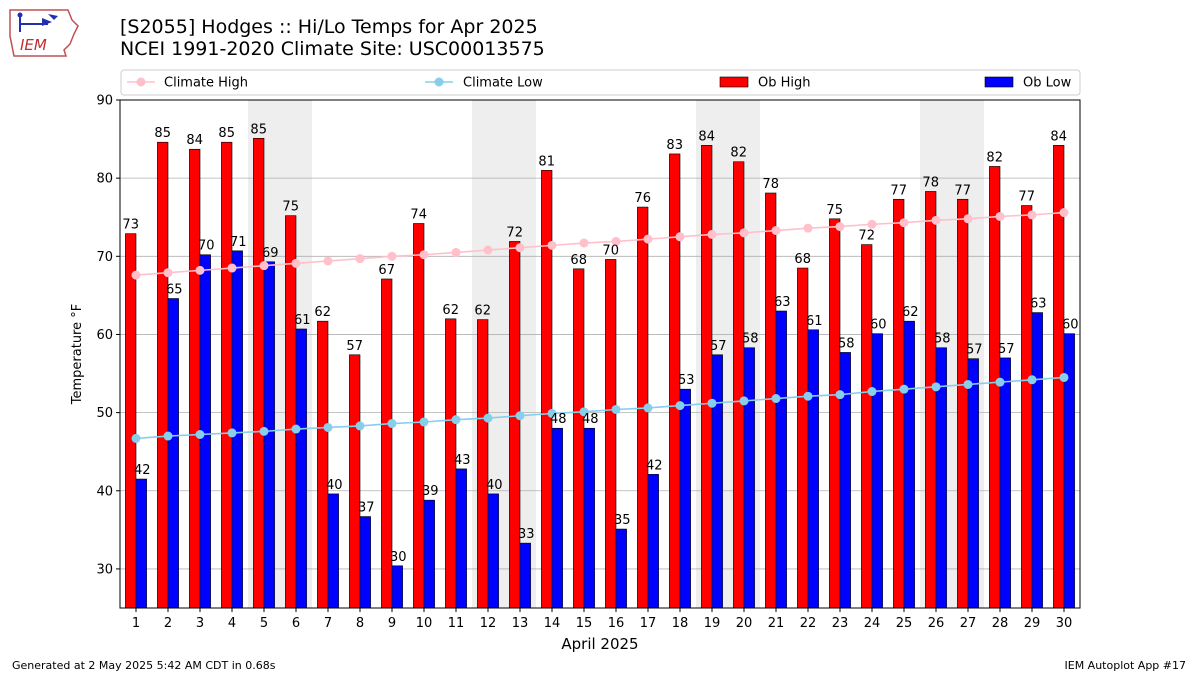 The height and width of the screenshot is (675, 1200). Describe the element at coordinates (77, 354) in the screenshot. I see `y-axis-label: Temperature °F` at that location.